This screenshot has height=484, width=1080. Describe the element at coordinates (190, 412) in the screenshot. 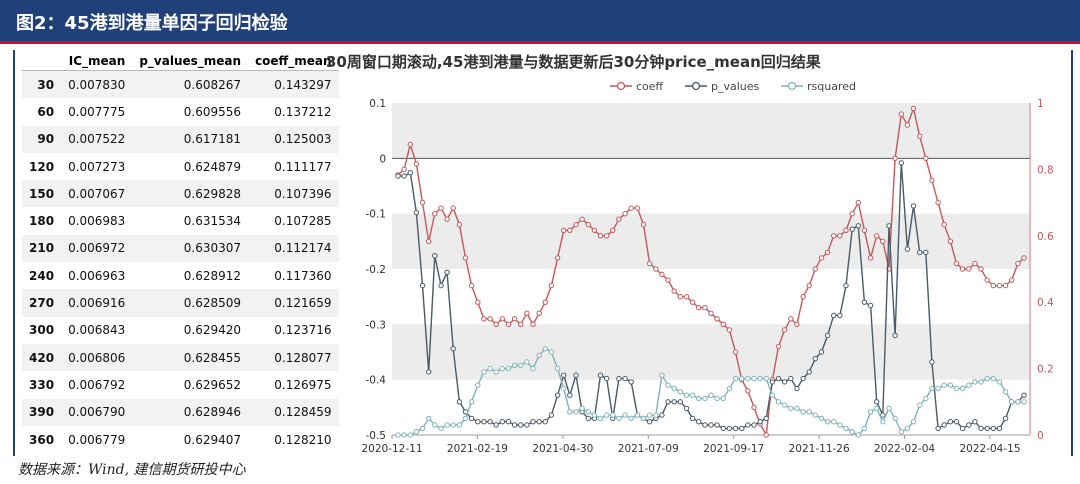

I see `table-cell: 0.628946` at that location.